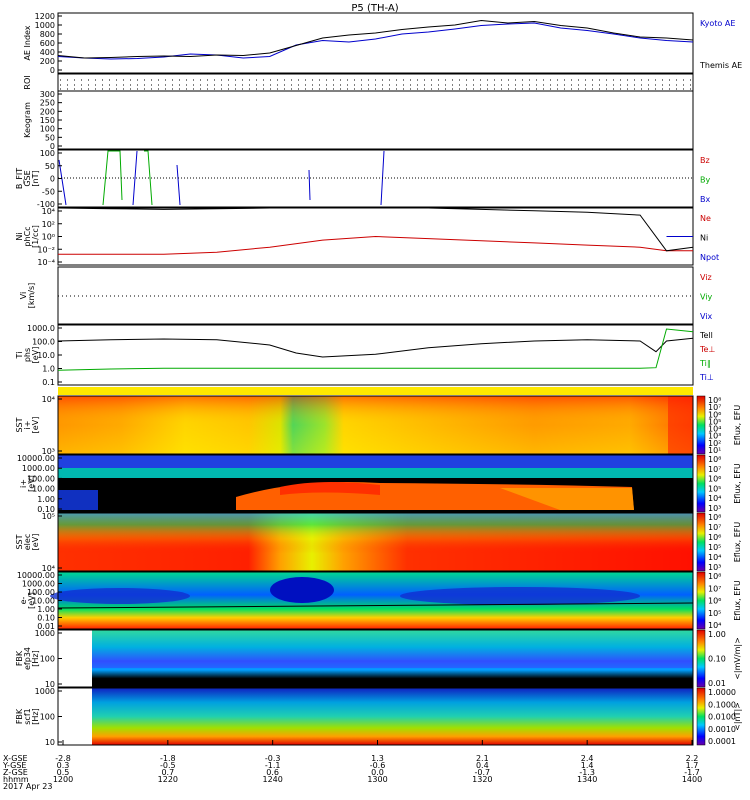 The width and height of the screenshot is (750, 800). Describe the element at coordinates (692, 758) in the screenshot. I see `footer-value: 2.2` at that location.